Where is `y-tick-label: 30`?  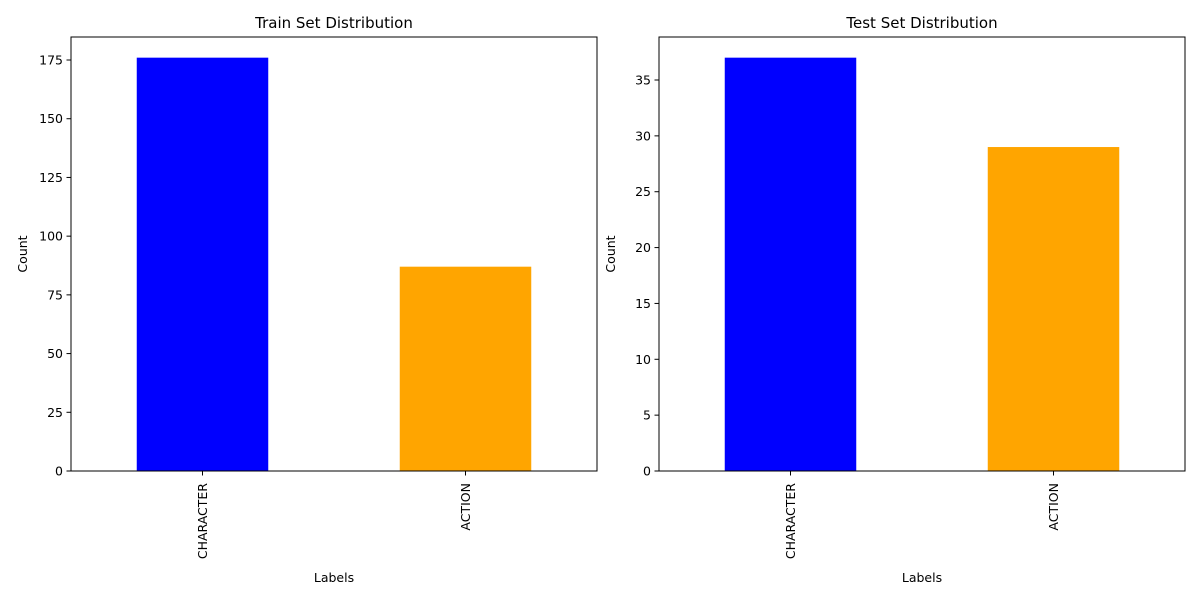
y-tick-label: 30 is located at coordinates (643, 135).